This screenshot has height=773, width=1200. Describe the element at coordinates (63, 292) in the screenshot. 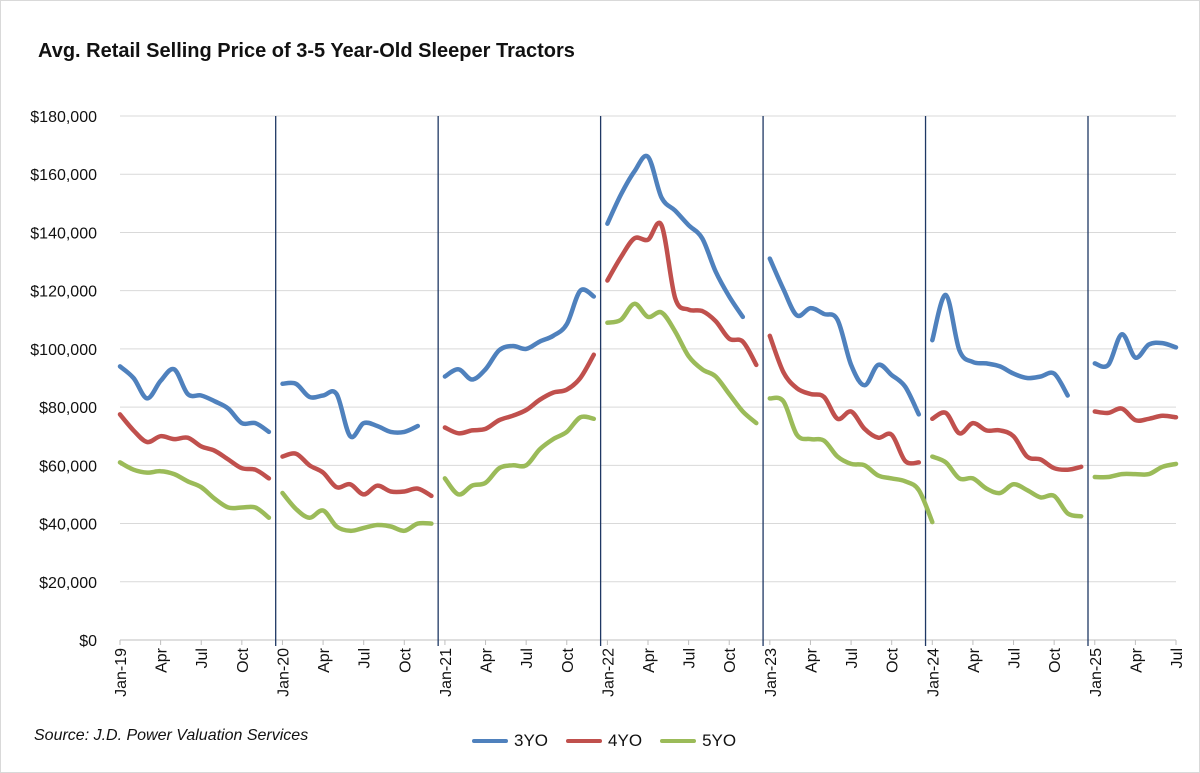

I see `y-tick-label: $120,000` at that location.